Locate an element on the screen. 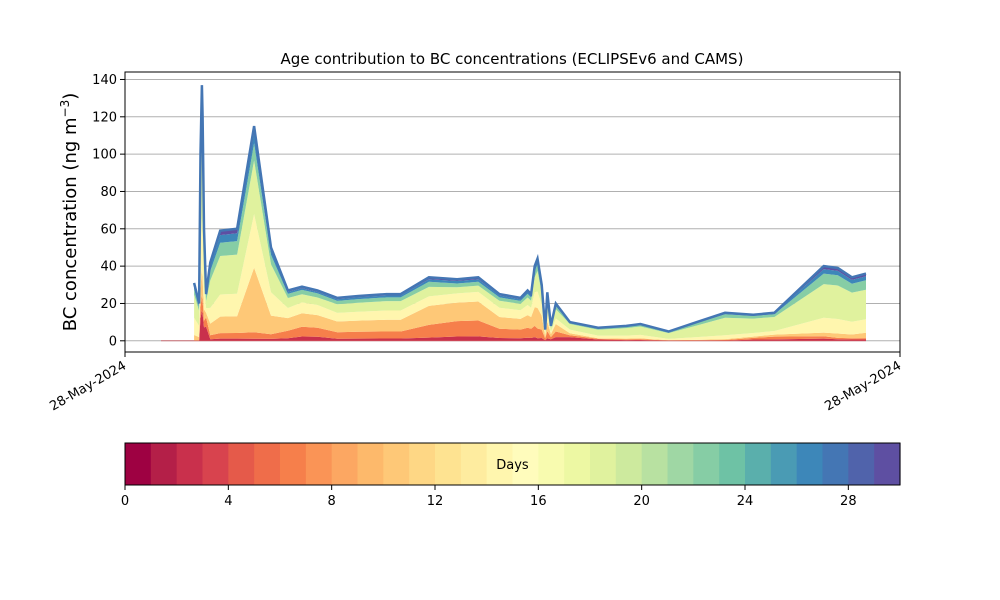 This screenshot has height=600, width=1000. colorbar: 0 4 8 12 16 20 24 28 Days is located at coordinates (511, 475).